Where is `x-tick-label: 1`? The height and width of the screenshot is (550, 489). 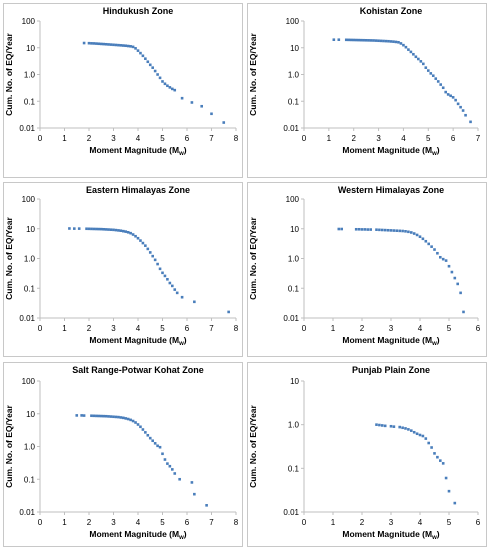
x-tick-label: 1 is located at coordinates (333, 328).